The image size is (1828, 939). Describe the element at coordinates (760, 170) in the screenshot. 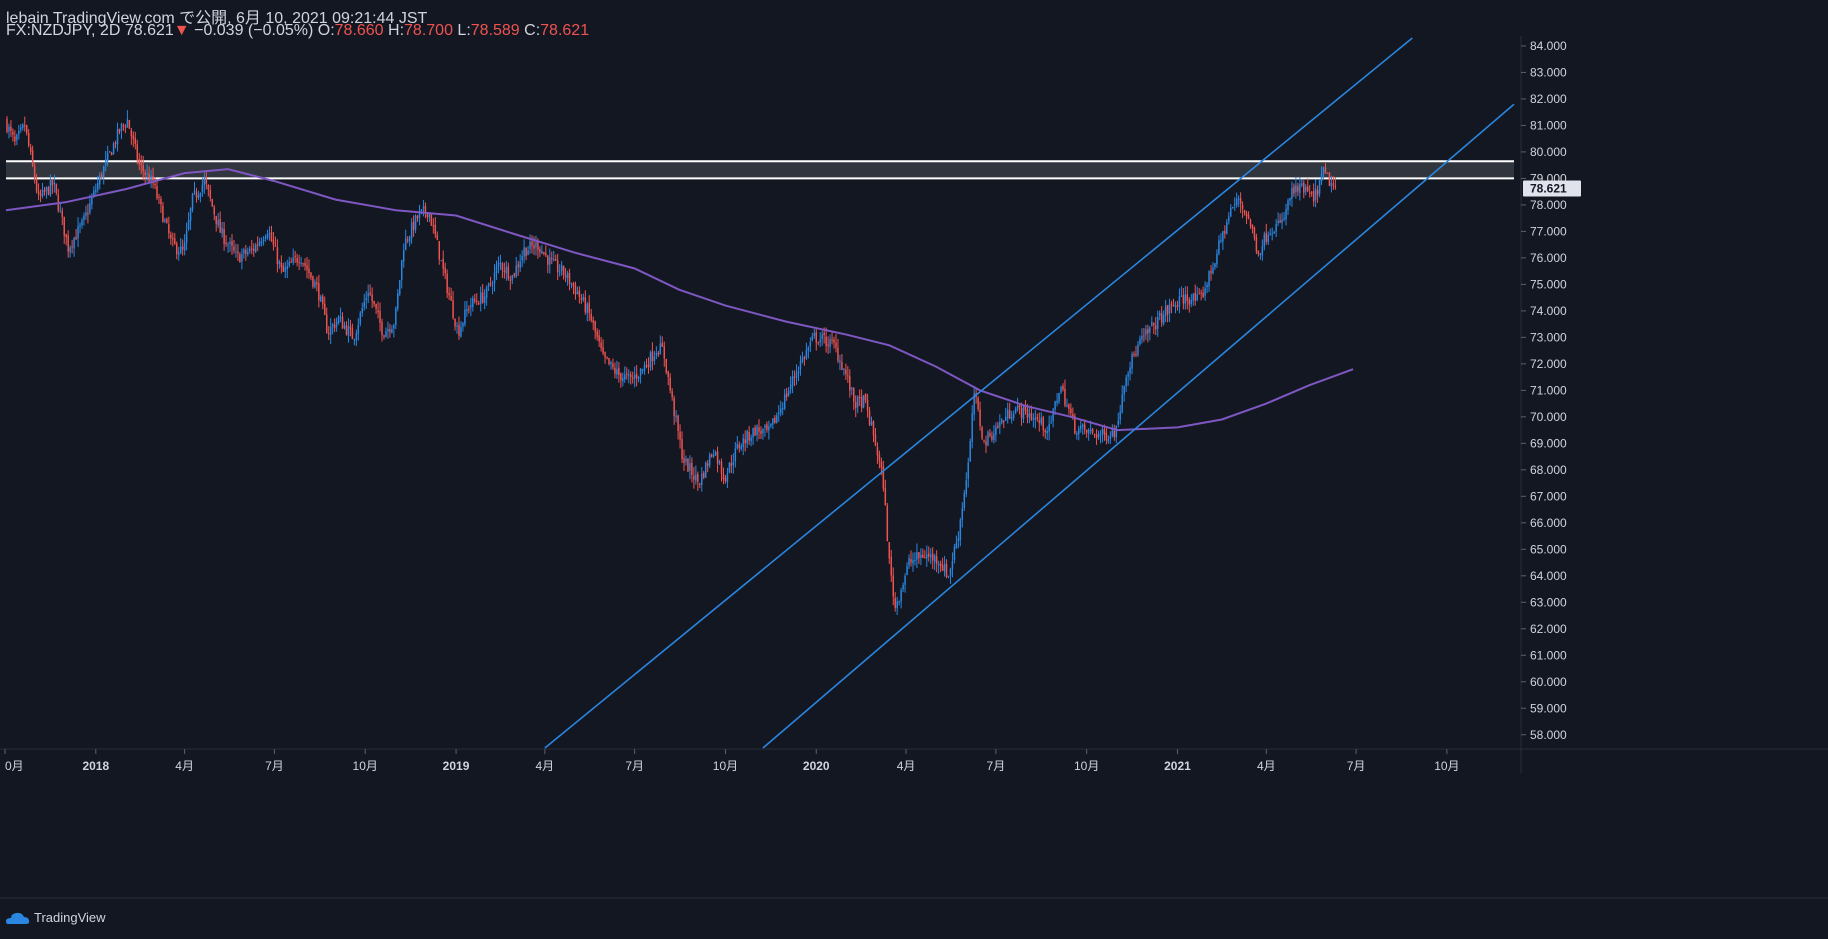

I see `zone-band` at that location.